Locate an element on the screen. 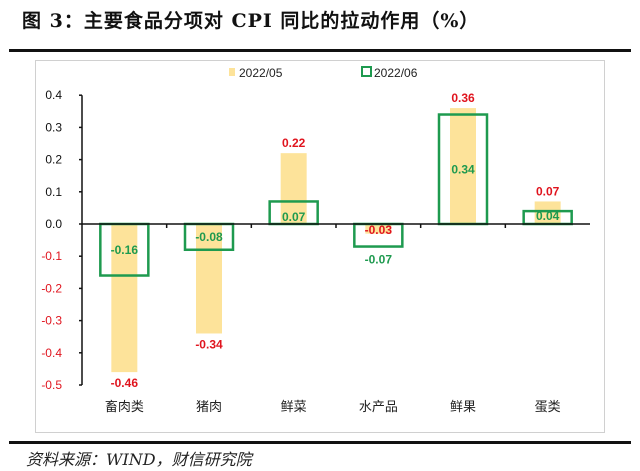 The image size is (640, 471). data-label-2022-06: -0.16 is located at coordinates (125, 250).